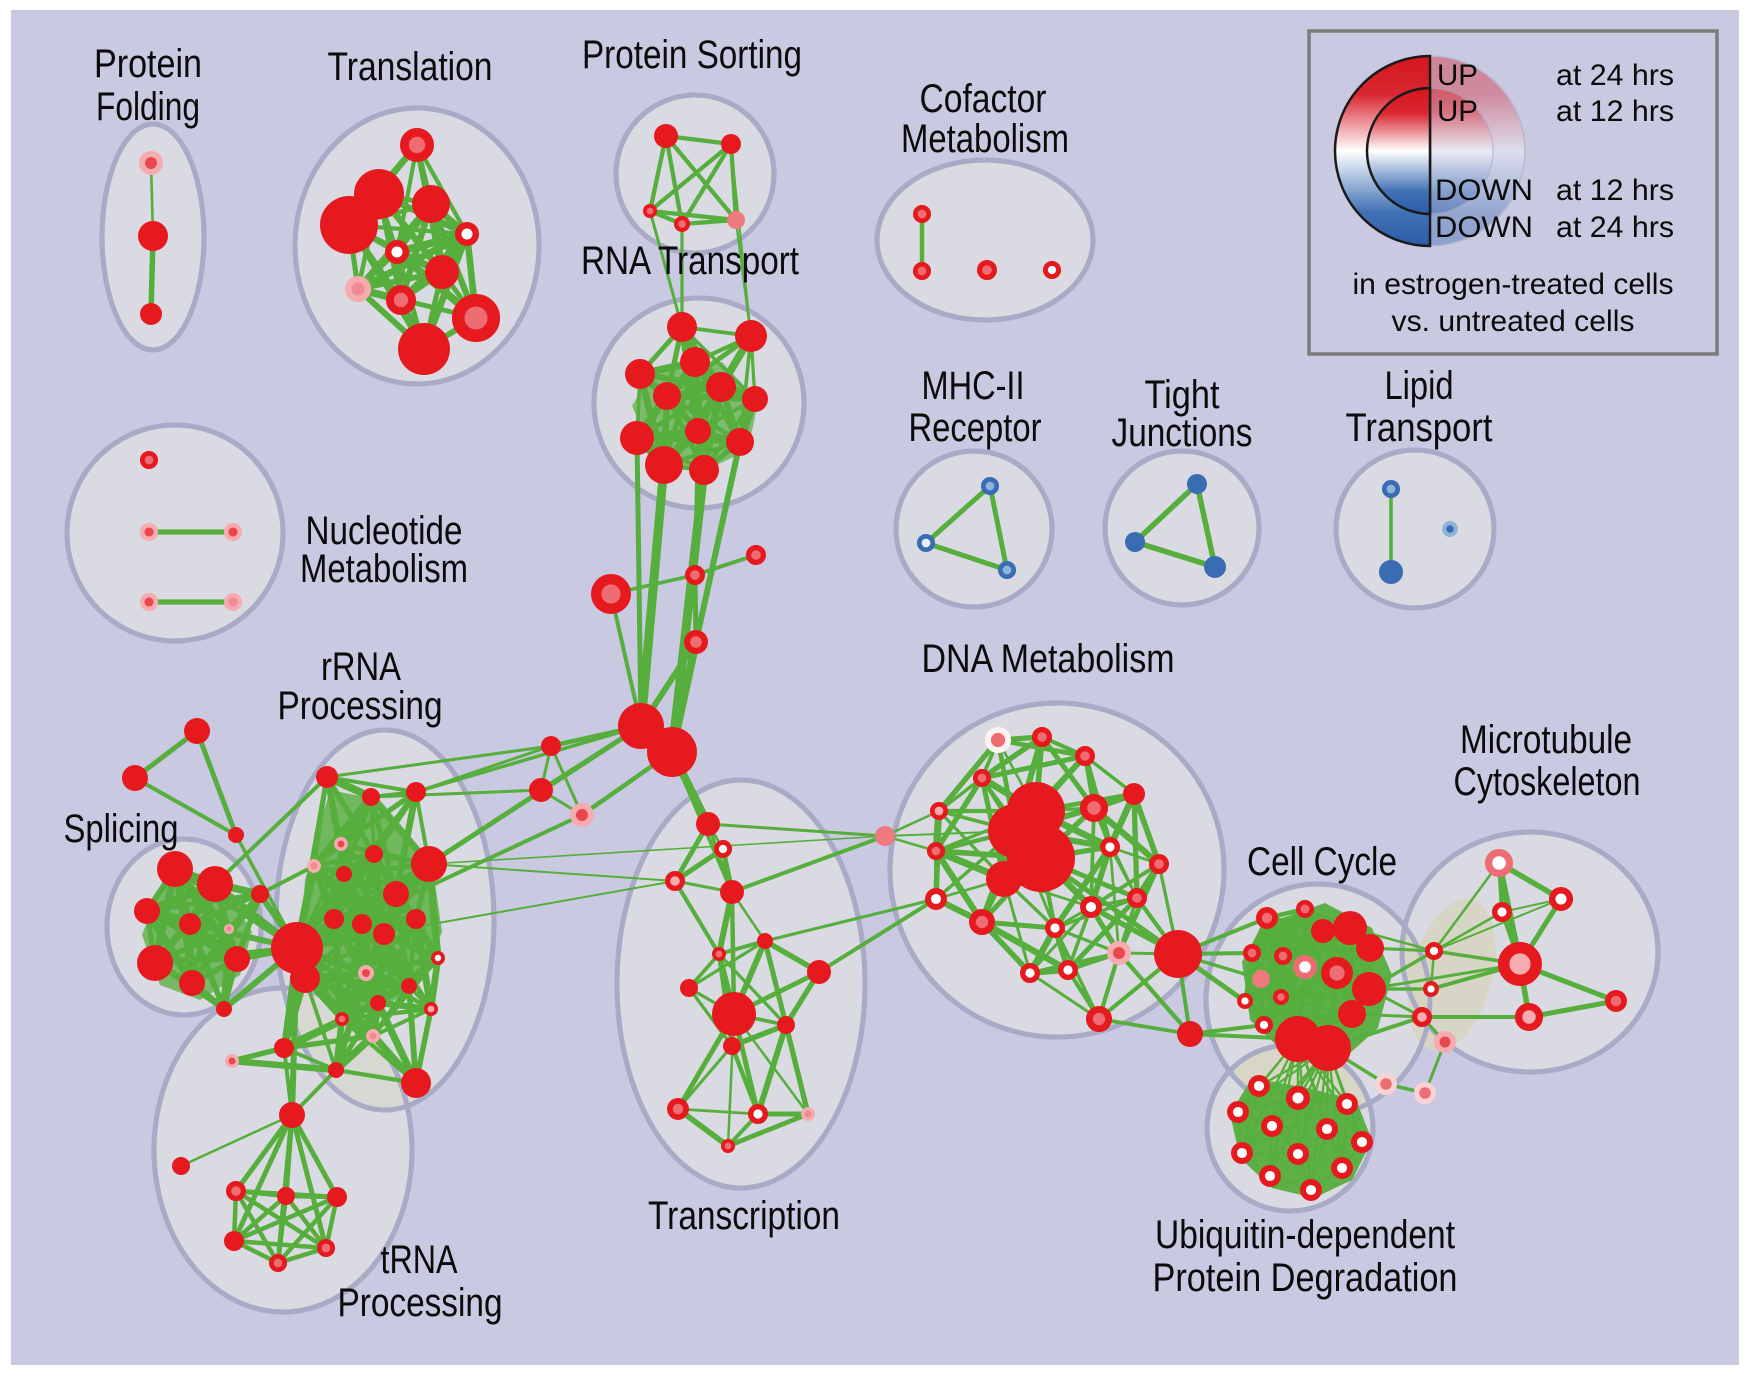 This screenshot has height=1376, width=1750. What do you see at coordinates (384, 531) in the screenshot?
I see `svg-text: Nucleotide` at bounding box center [384, 531].